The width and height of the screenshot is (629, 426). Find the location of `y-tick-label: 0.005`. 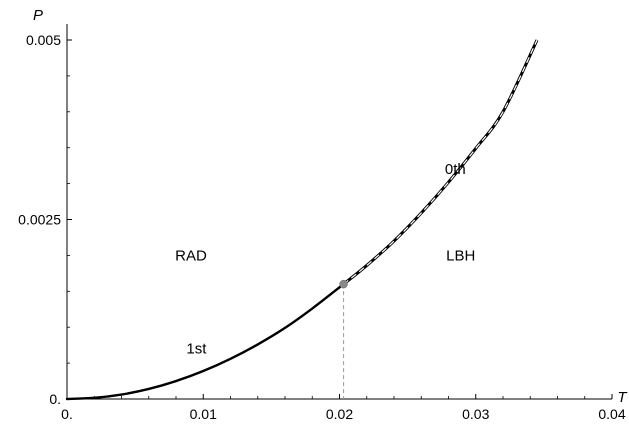

y-tick-label: 0.005 is located at coordinates (43, 40).